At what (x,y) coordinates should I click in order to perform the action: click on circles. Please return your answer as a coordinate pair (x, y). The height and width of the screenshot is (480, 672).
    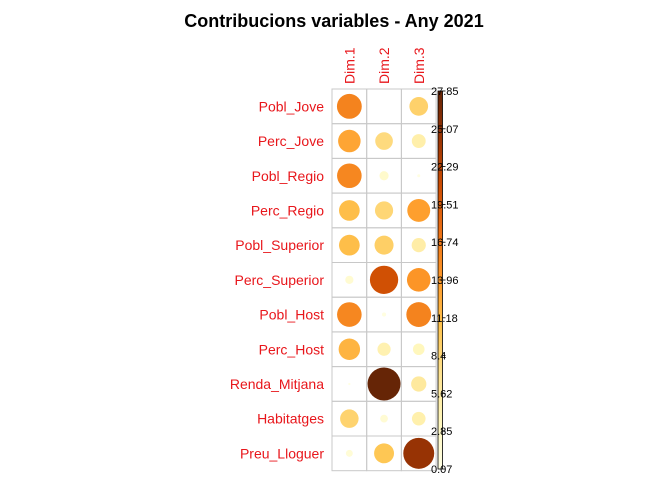
    Looking at the image, I should click on (385, 281).